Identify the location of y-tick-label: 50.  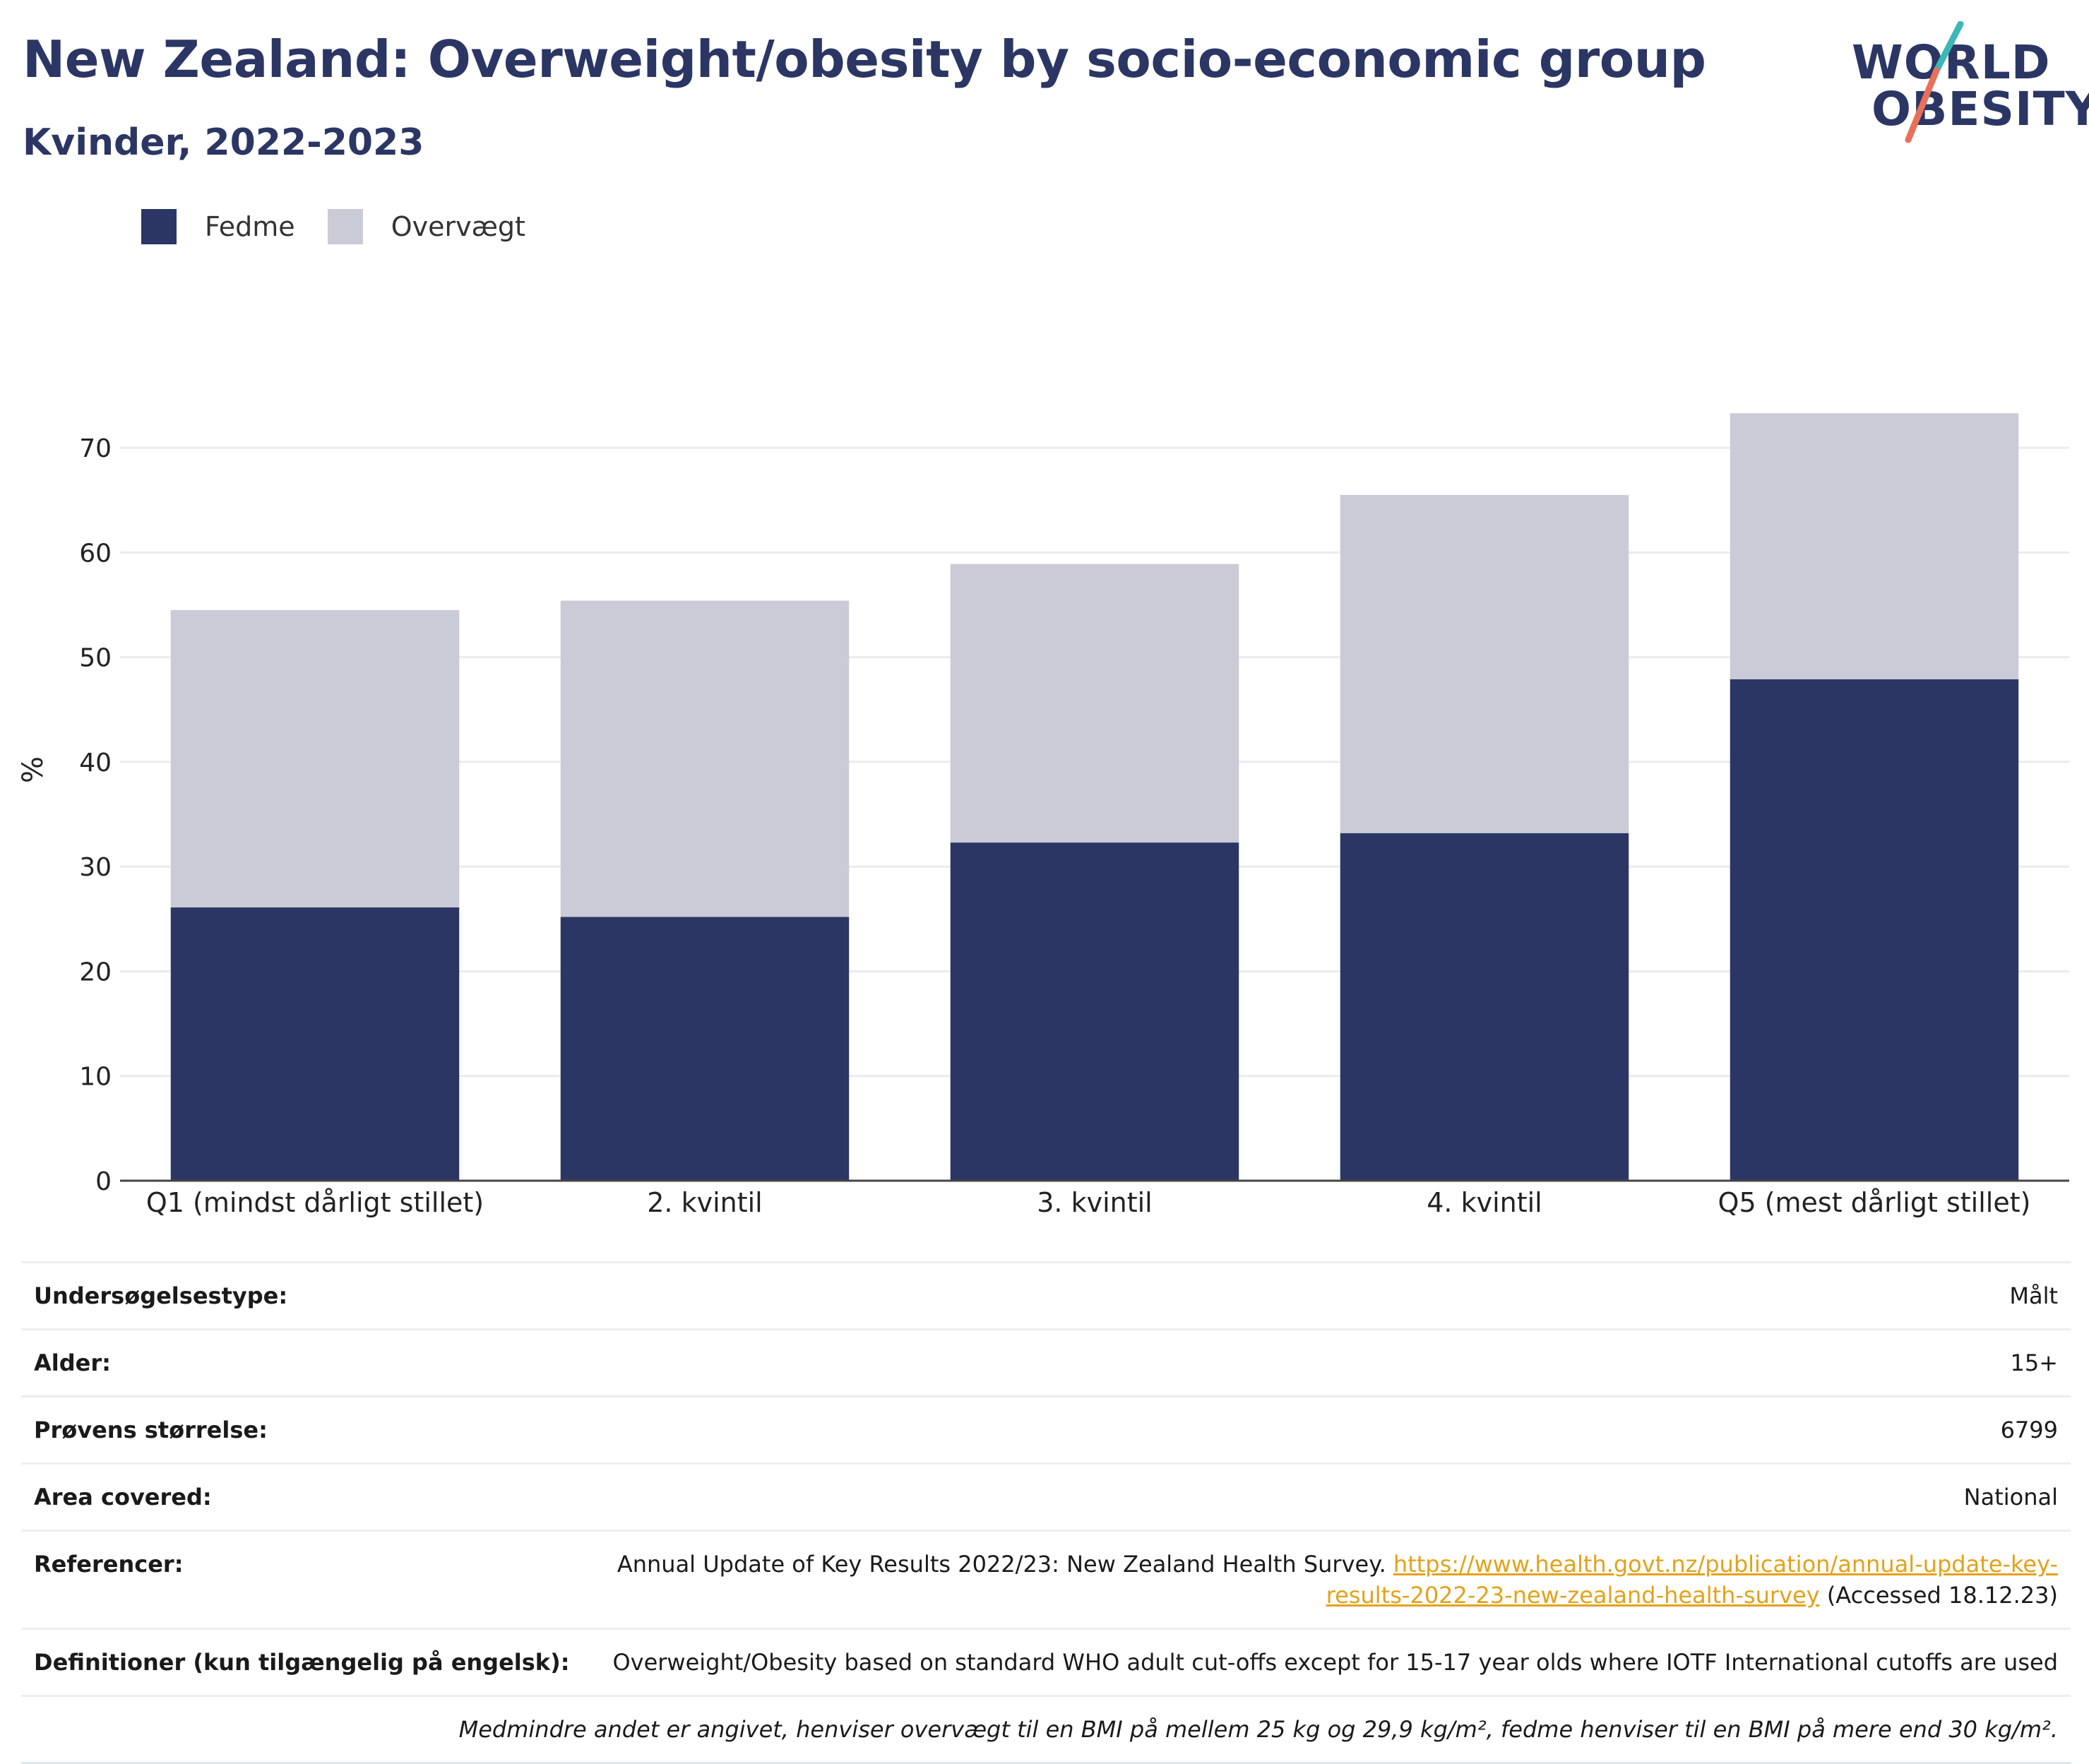
(96, 658).